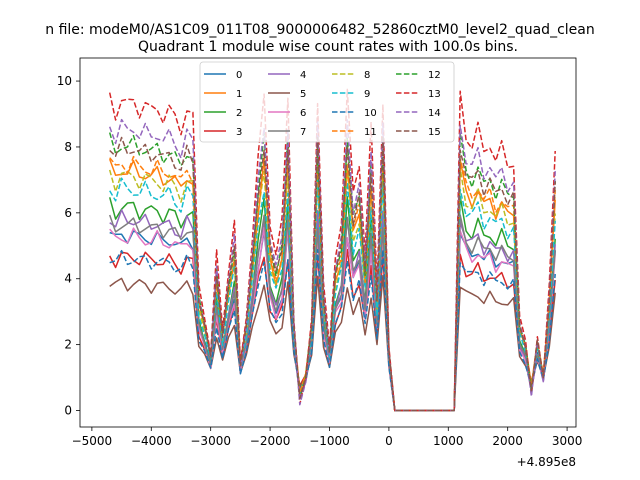  Describe the element at coordinates (303, 132) in the screenshot. I see `legend-label-7: 7` at that location.